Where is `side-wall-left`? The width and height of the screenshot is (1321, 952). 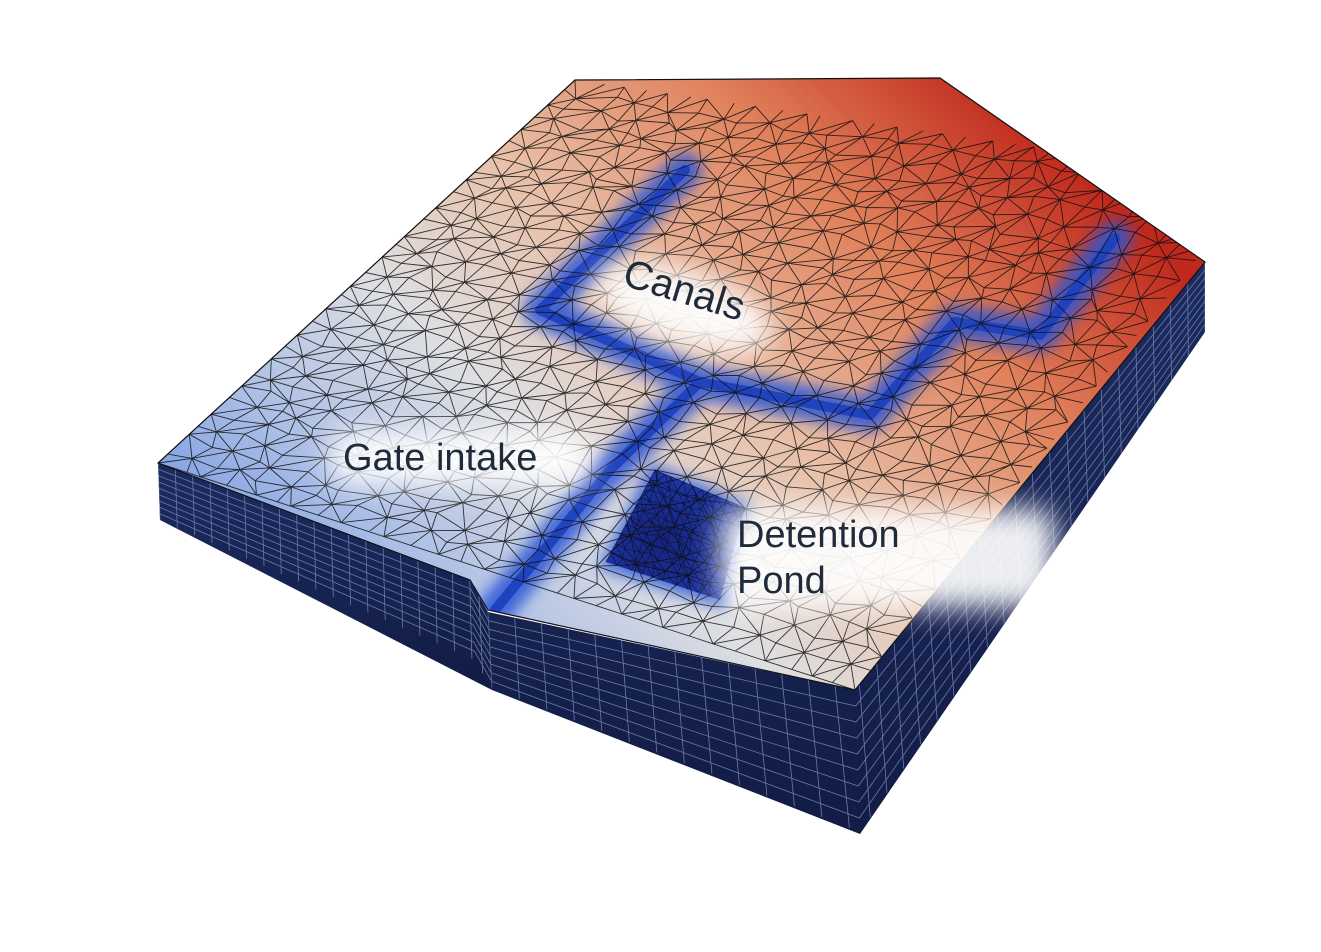
side-wall-left is located at coordinates (325, 576).